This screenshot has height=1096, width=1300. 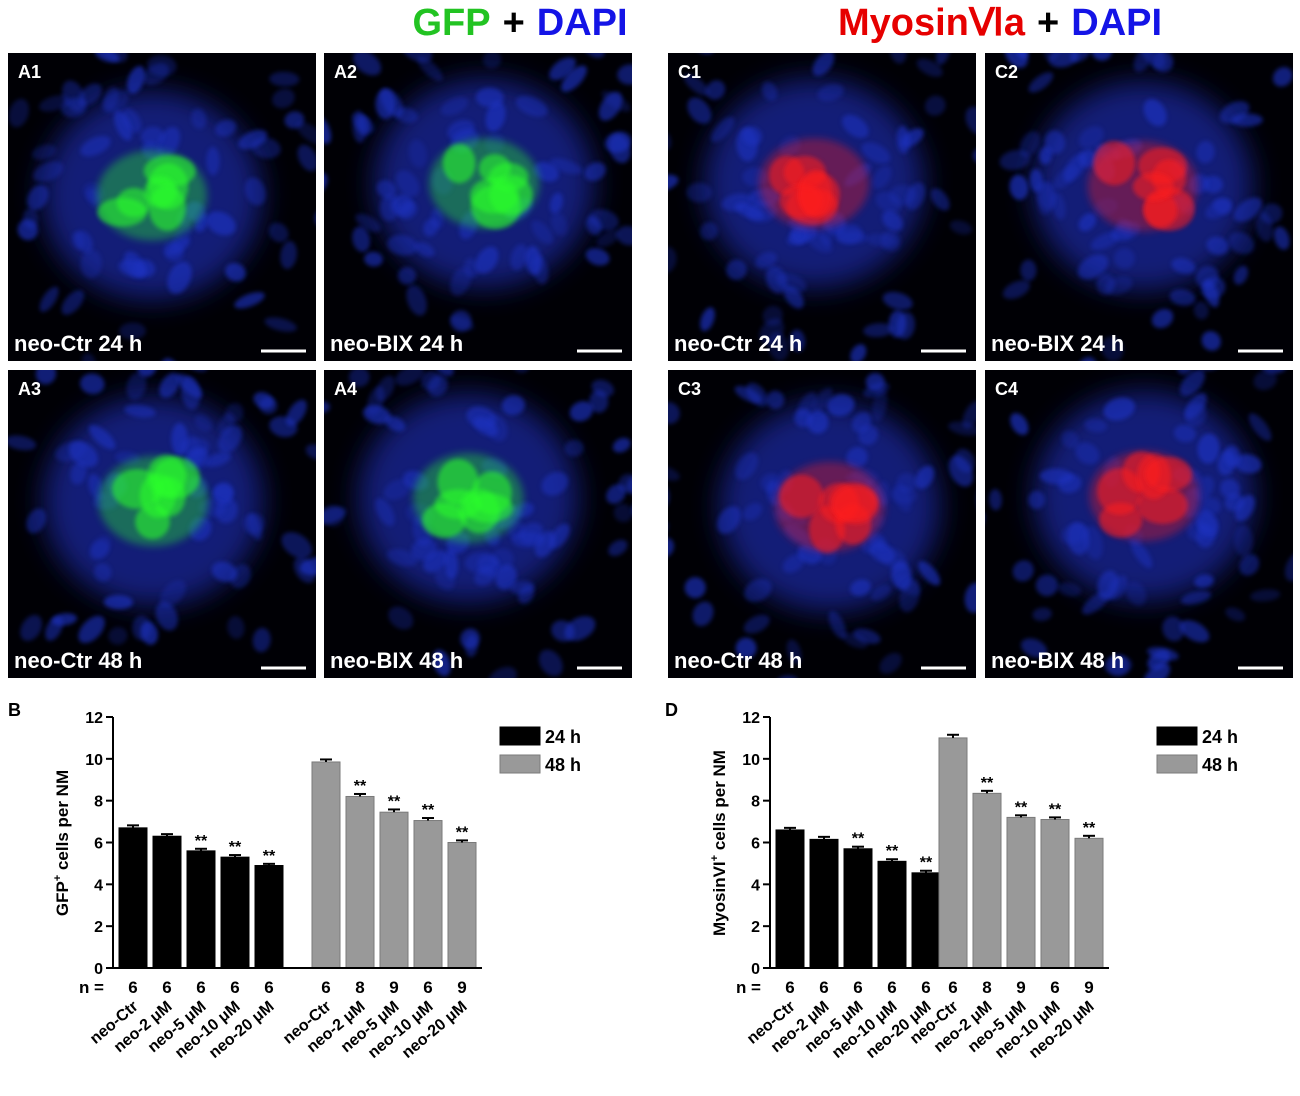 What do you see at coordinates (755, 844) in the screenshot?
I see `y-tick-label: 6` at bounding box center [755, 844].